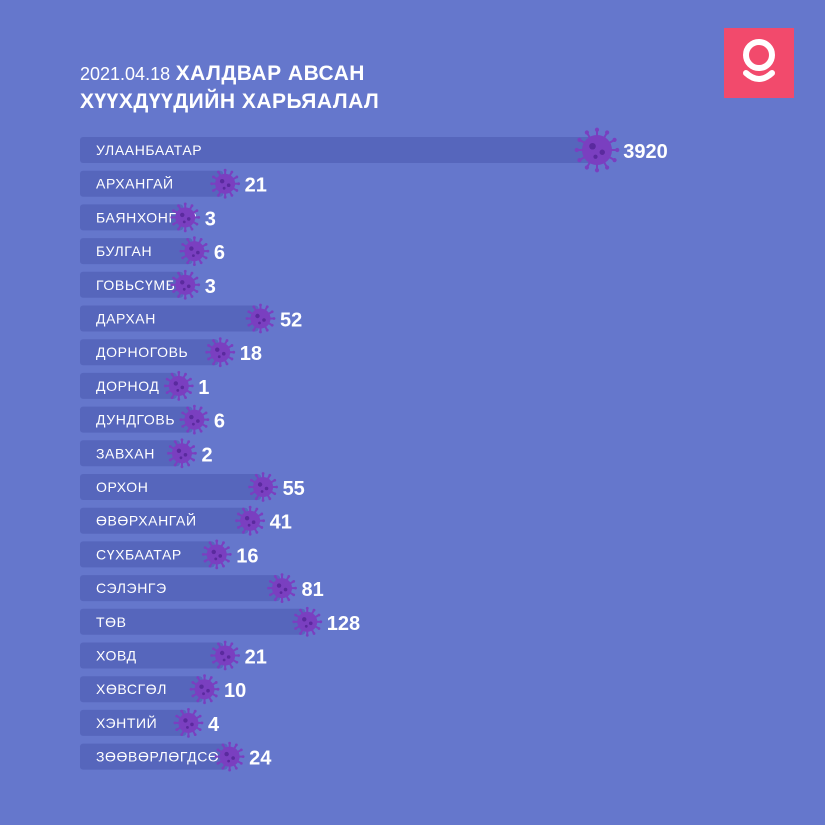 This screenshot has height=825, width=825. What do you see at coordinates (126, 319) in the screenshot?
I see `bar-category-label: ДАРХАН` at bounding box center [126, 319].